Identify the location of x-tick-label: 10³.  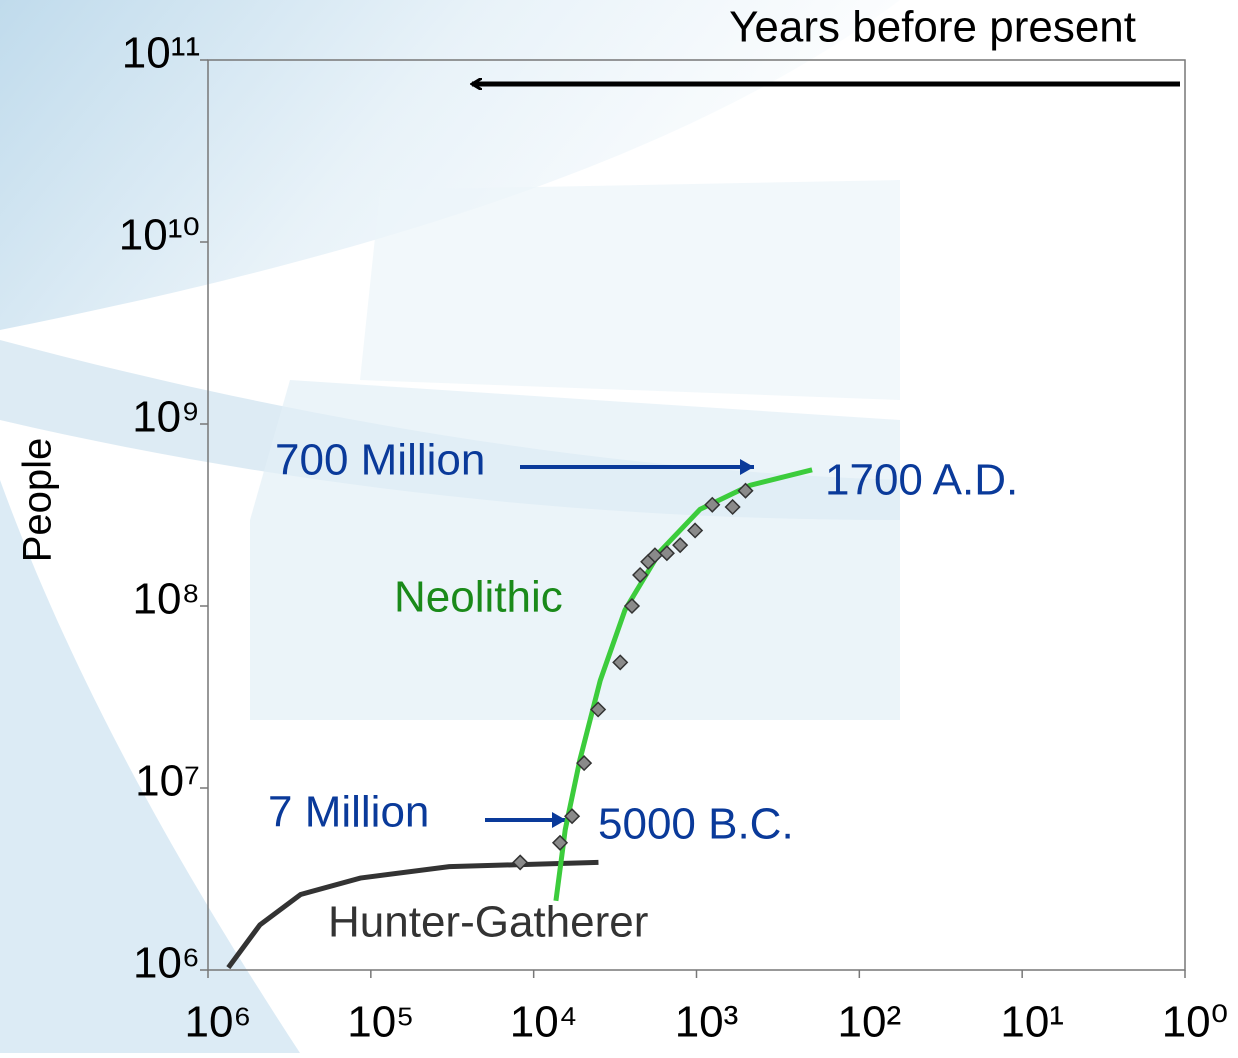
(707, 1022).